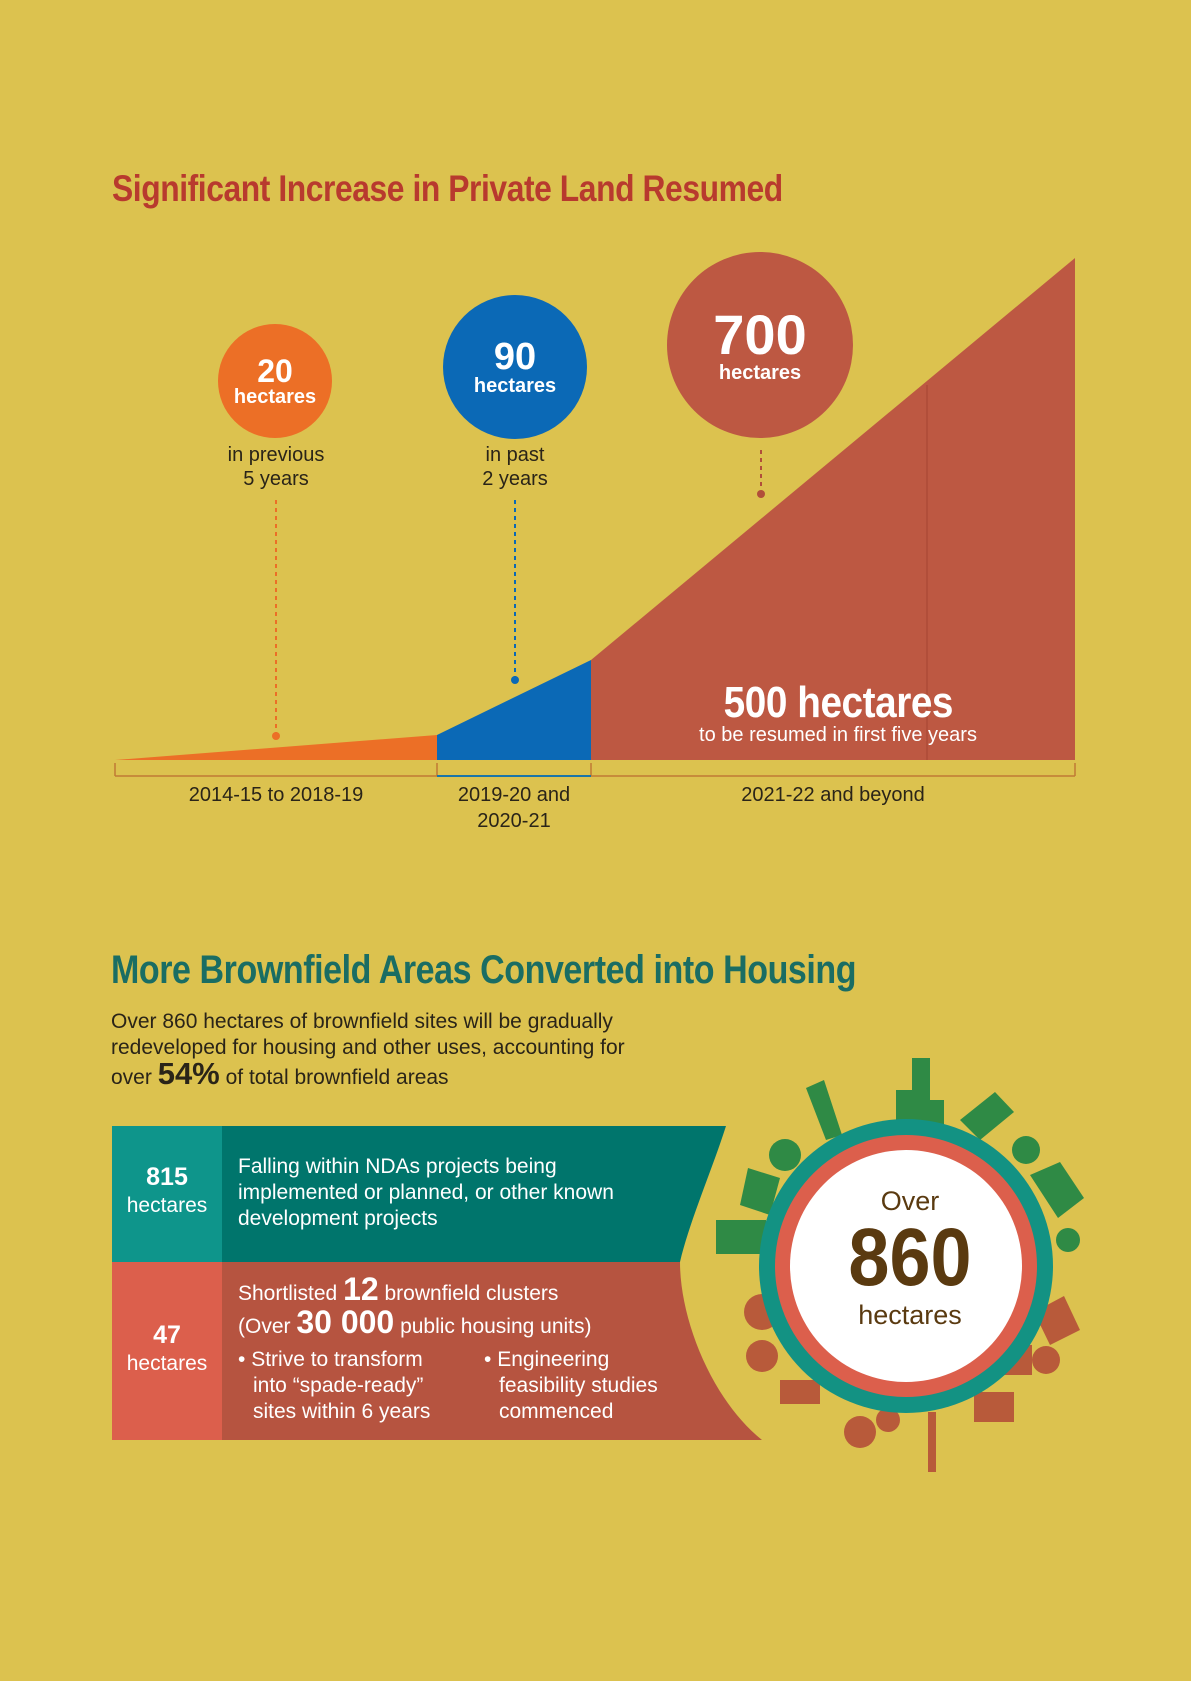 This screenshot has height=1681, width=1191. What do you see at coordinates (553, 1359) in the screenshot?
I see `bullet-line: Engineering` at bounding box center [553, 1359].